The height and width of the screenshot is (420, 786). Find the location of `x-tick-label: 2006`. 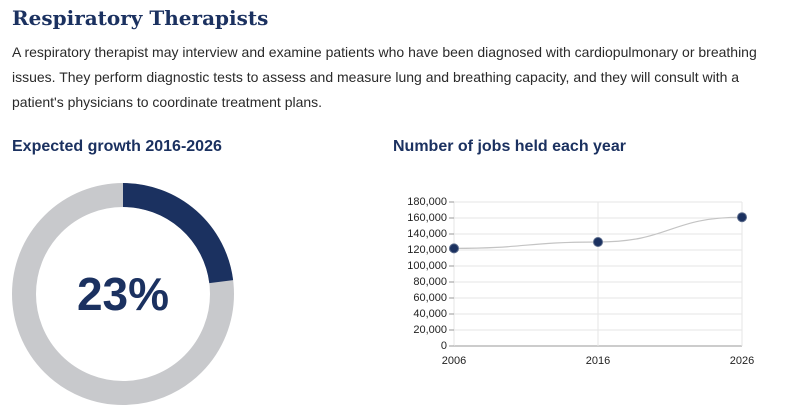

x-tick-label: 2006 is located at coordinates (454, 361).